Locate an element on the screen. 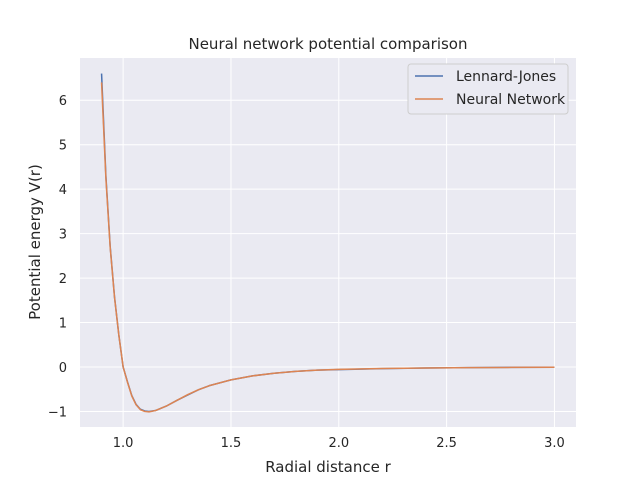 Image resolution: width=640 pixels, height=480 pixels. y-tick-label: 4 is located at coordinates (63, 190).